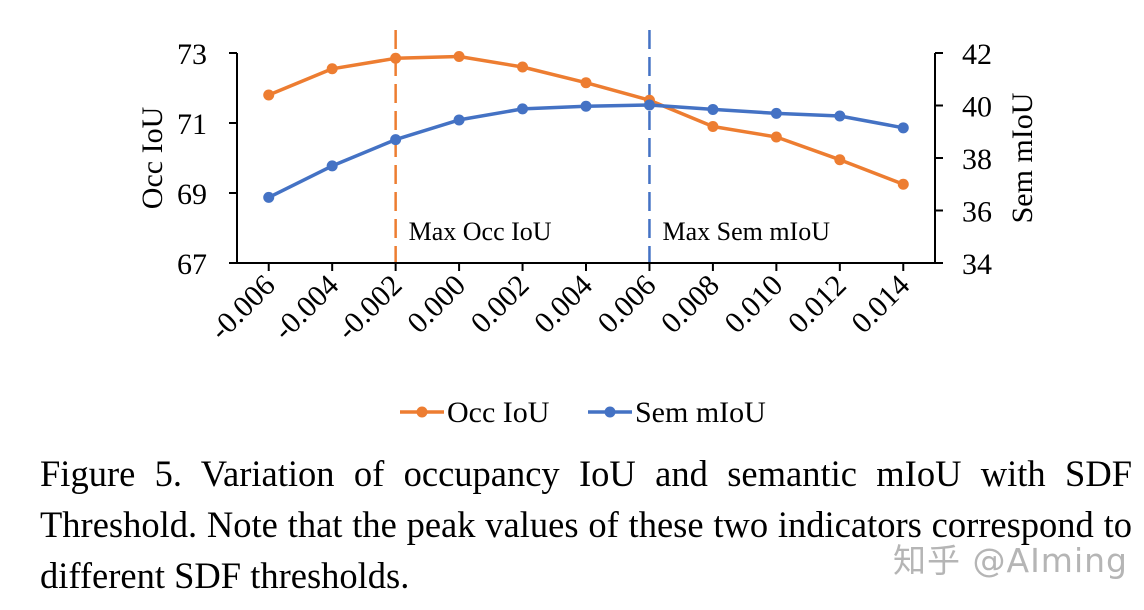  I want to click on y-right-tick-label: 38, so click(977, 159).